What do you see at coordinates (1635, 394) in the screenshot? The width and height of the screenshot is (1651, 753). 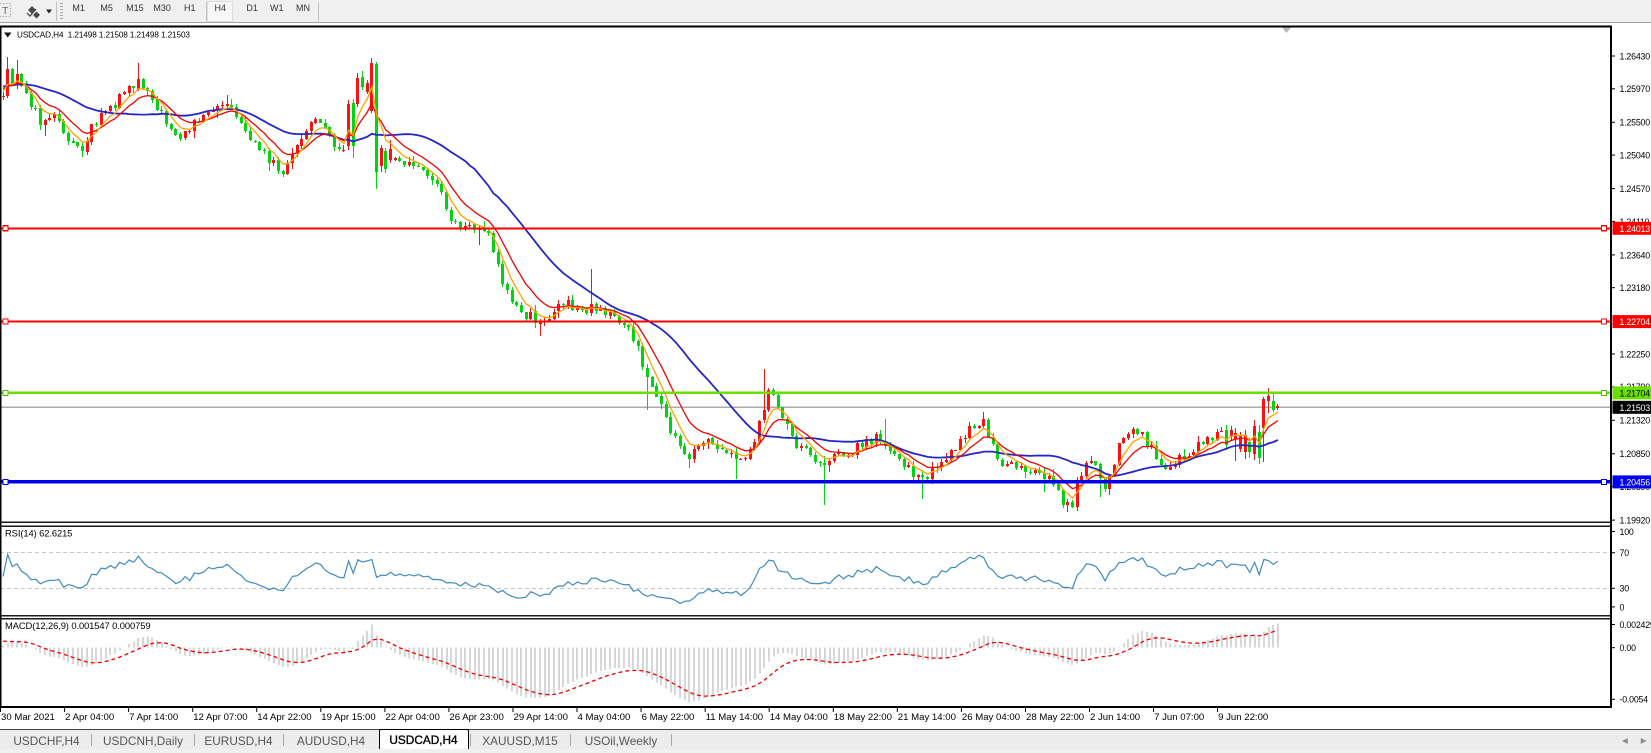 I see `svg-text: 1.21704` at bounding box center [1635, 394].